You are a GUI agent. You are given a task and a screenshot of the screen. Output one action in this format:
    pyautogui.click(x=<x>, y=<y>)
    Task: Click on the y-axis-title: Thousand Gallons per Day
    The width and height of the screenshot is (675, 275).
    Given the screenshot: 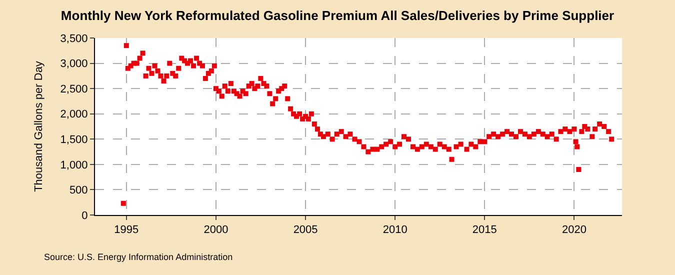 What is the action you would take?
    pyautogui.click(x=38, y=126)
    